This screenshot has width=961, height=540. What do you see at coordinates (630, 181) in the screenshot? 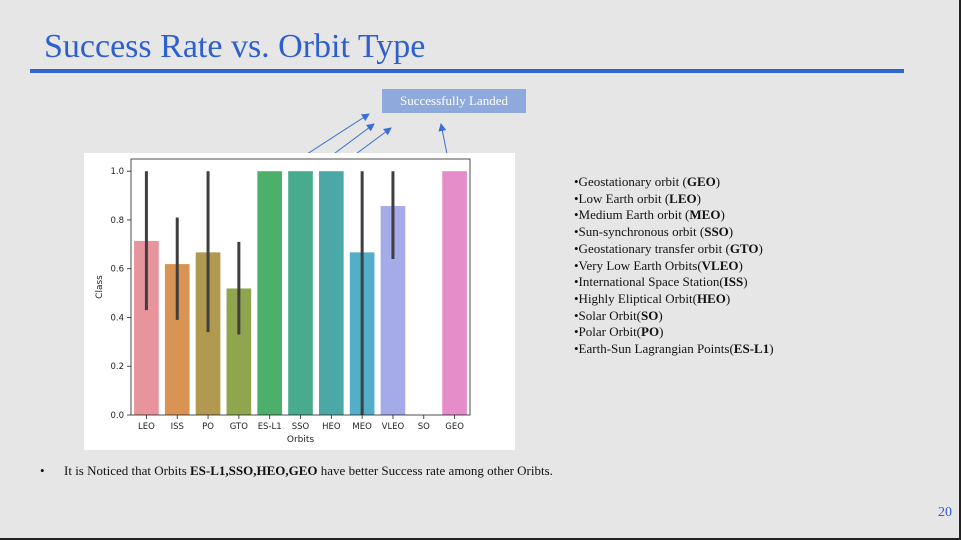
I see `legend-item-prefix: •Geostationary orbit (` at bounding box center [630, 181].